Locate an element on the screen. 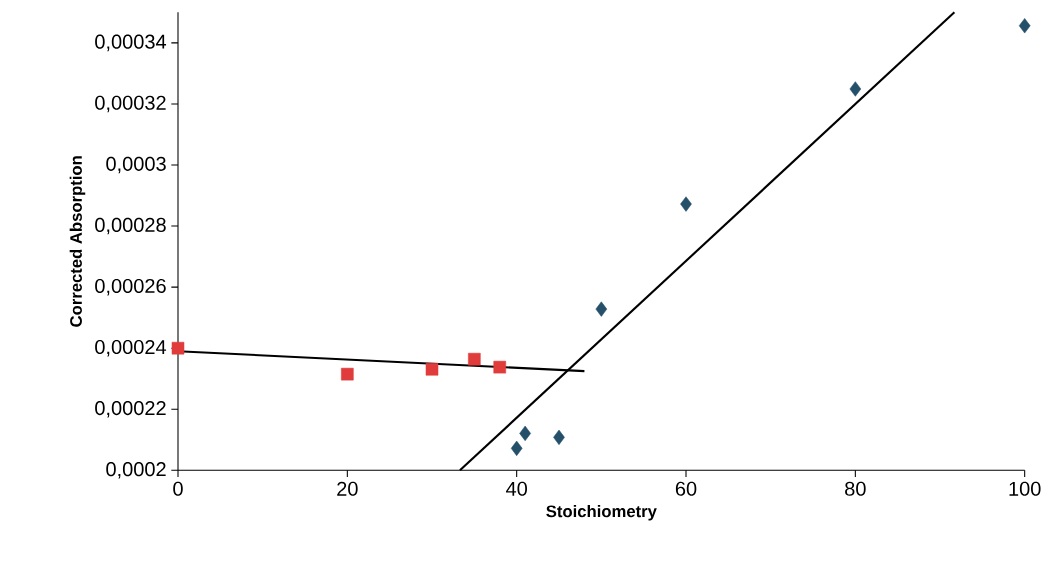 Image resolution: width=1052 pixels, height=573 pixels. x-axis-title: Stoichiometry is located at coordinates (601, 512).